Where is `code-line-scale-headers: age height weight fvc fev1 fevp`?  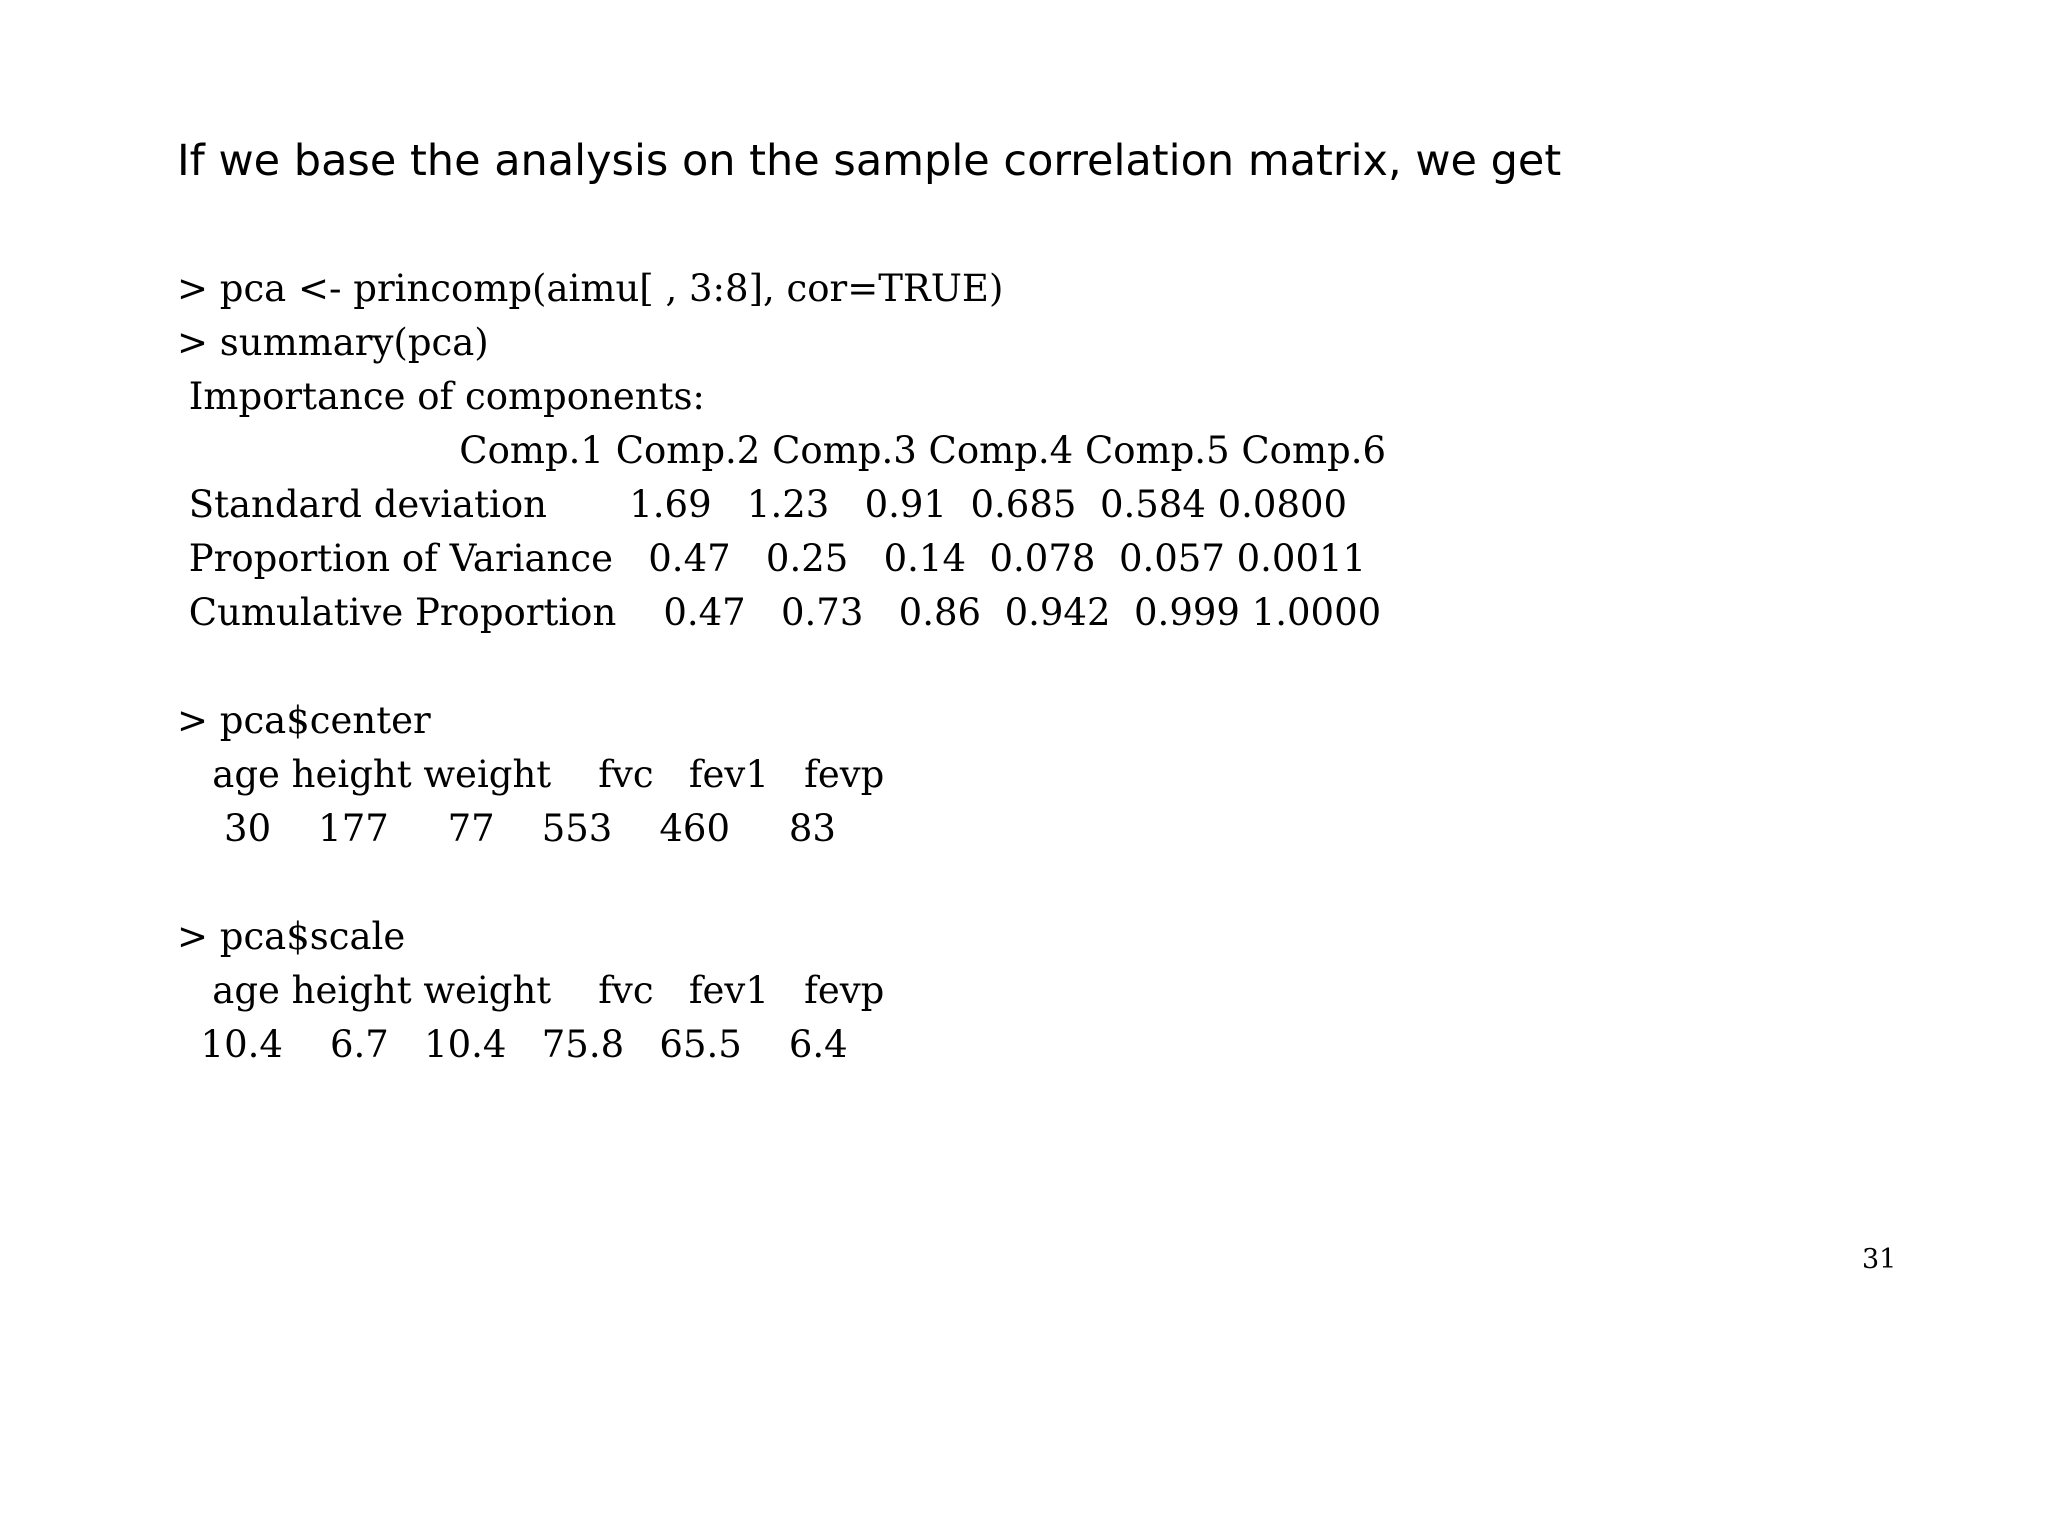
code-line-scale-headers: age height weight fvc fev1 fevp is located at coordinates (531, 990).